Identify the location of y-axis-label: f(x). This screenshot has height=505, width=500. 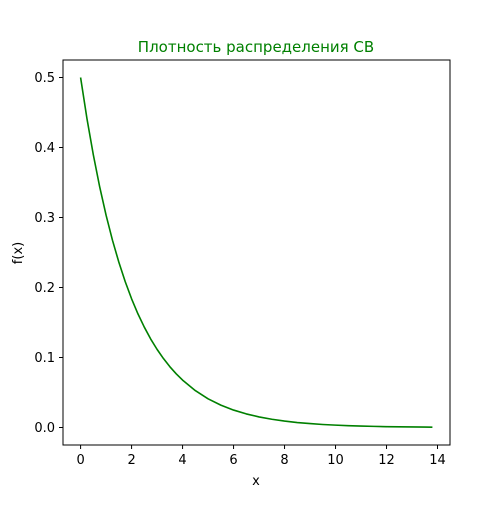
(18, 253).